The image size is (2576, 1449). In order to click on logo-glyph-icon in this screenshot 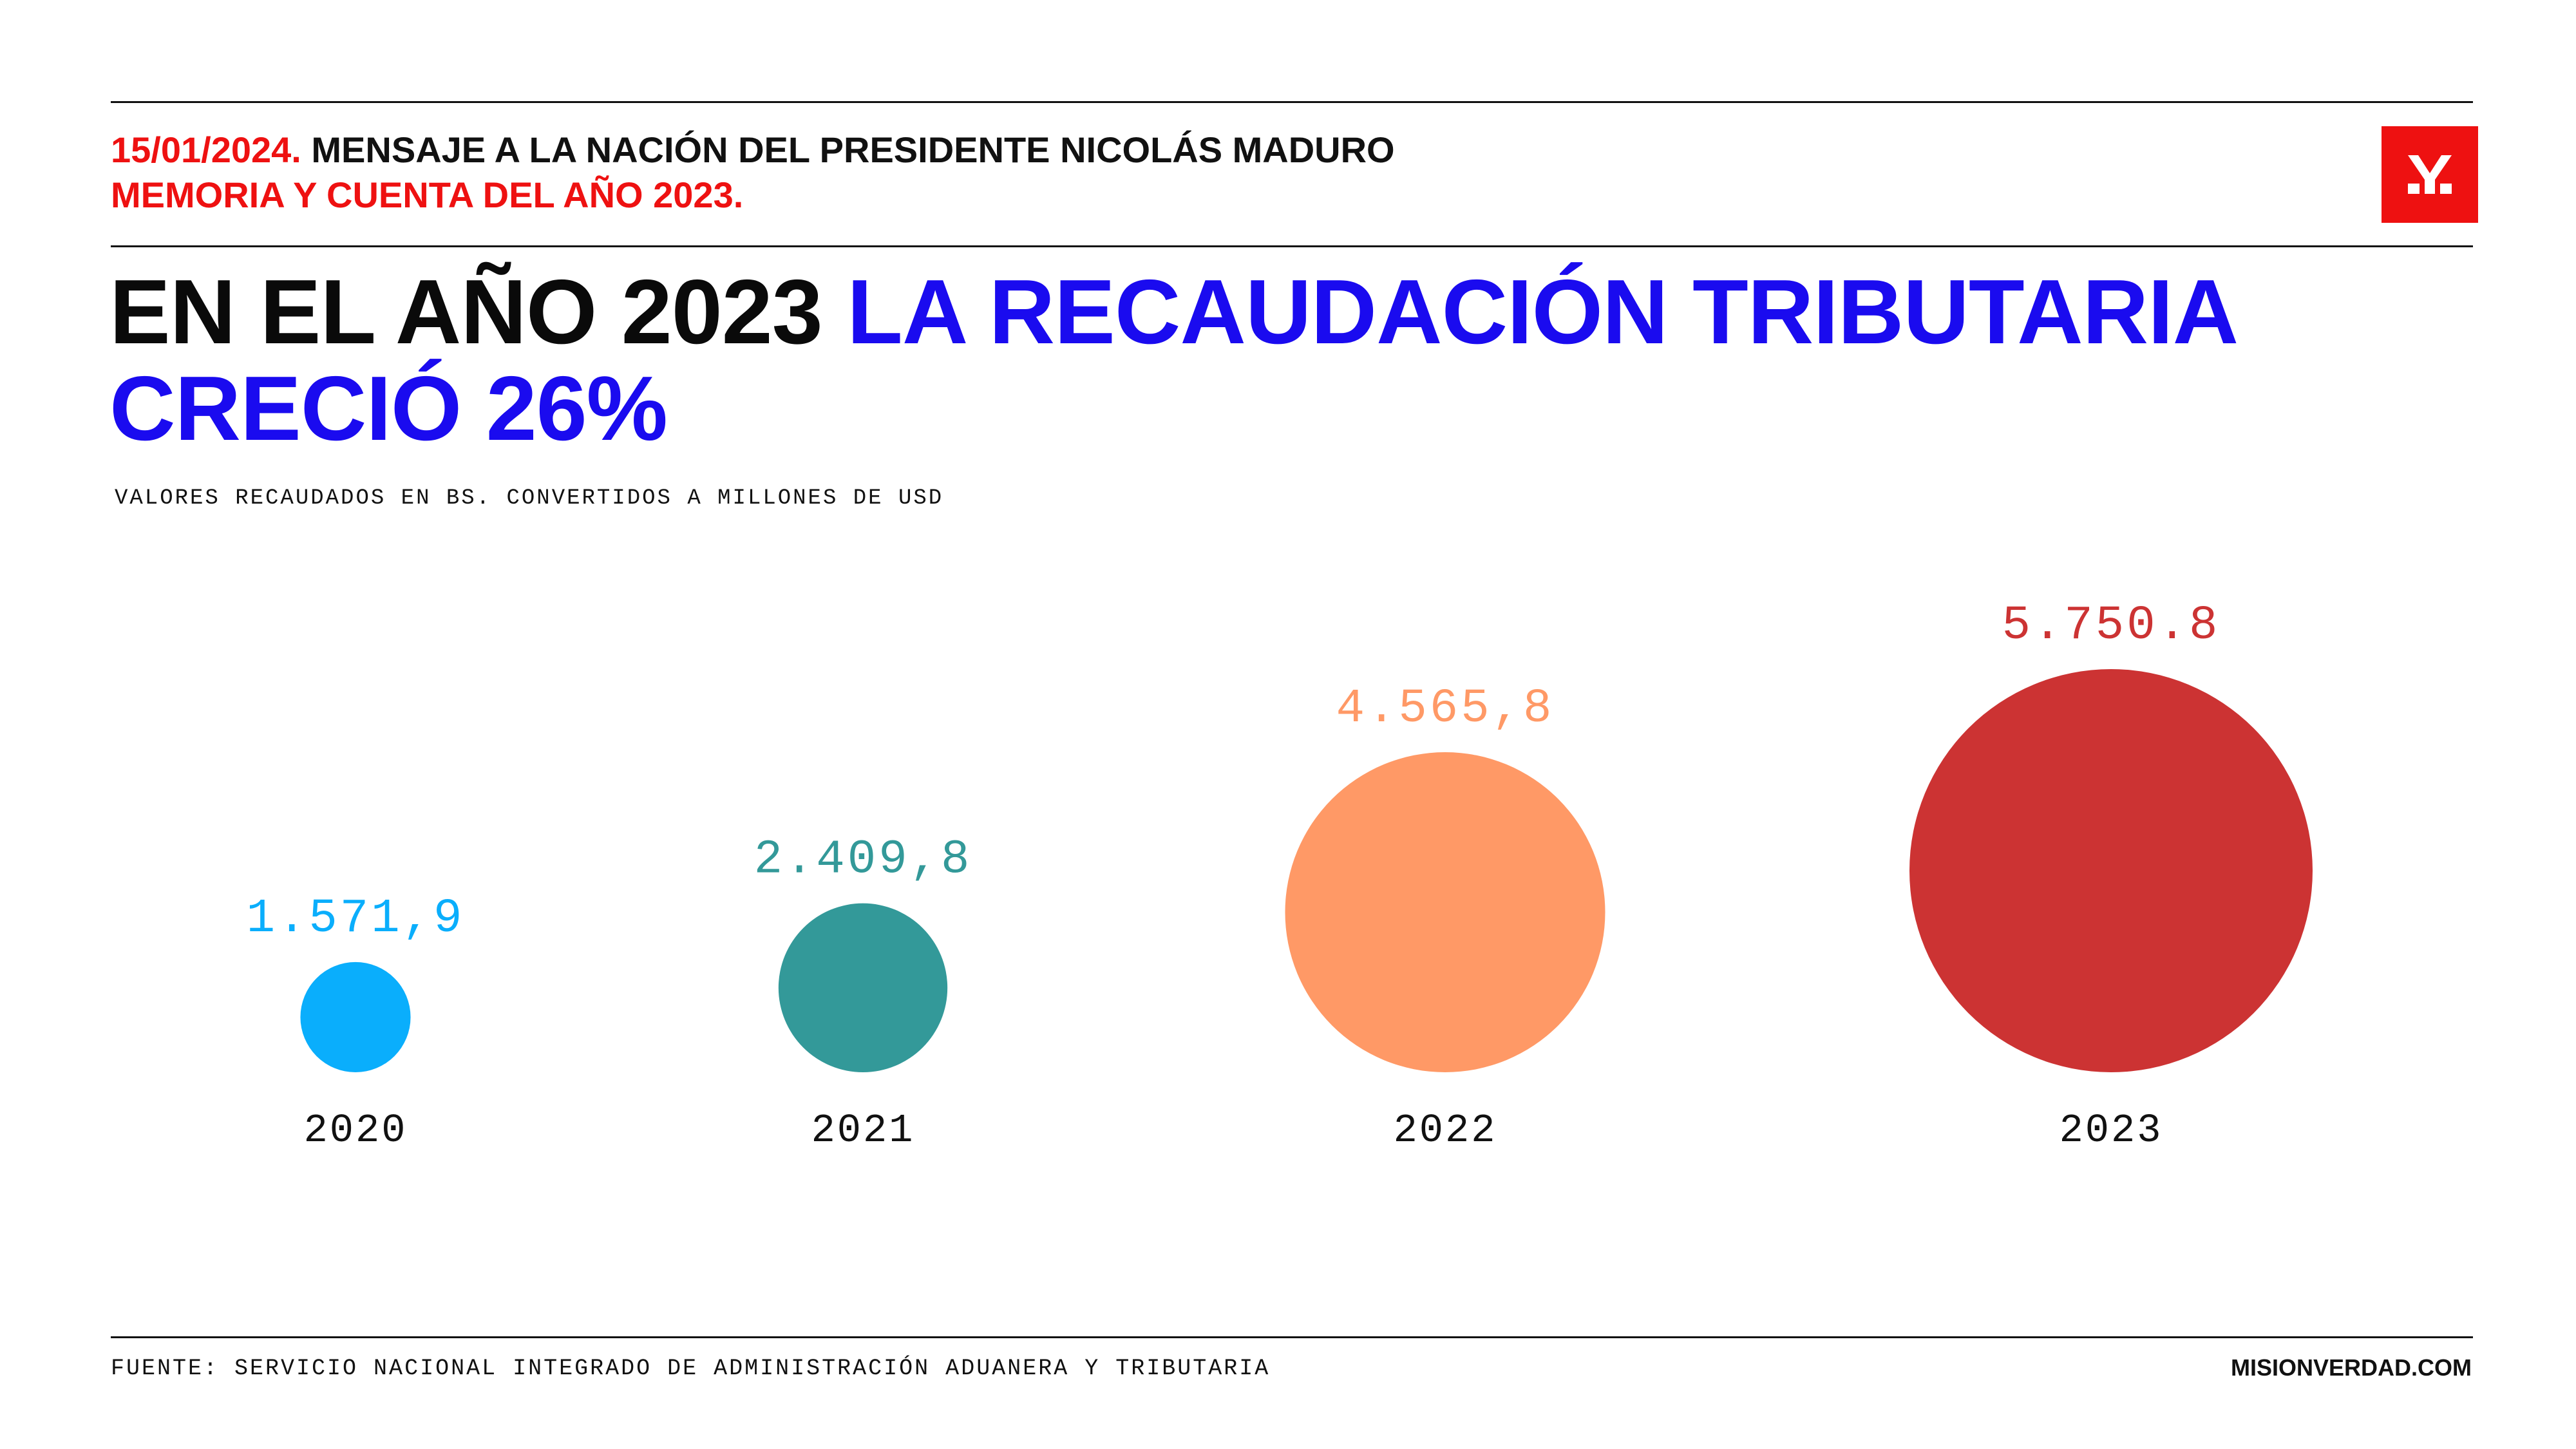, I will do `click(2430, 175)`.